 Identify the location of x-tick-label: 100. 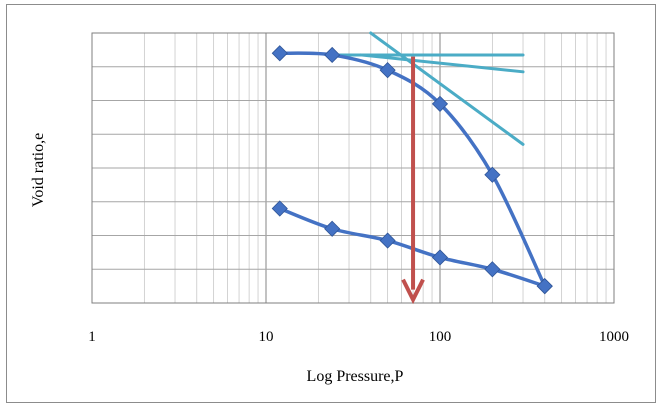
(440, 337).